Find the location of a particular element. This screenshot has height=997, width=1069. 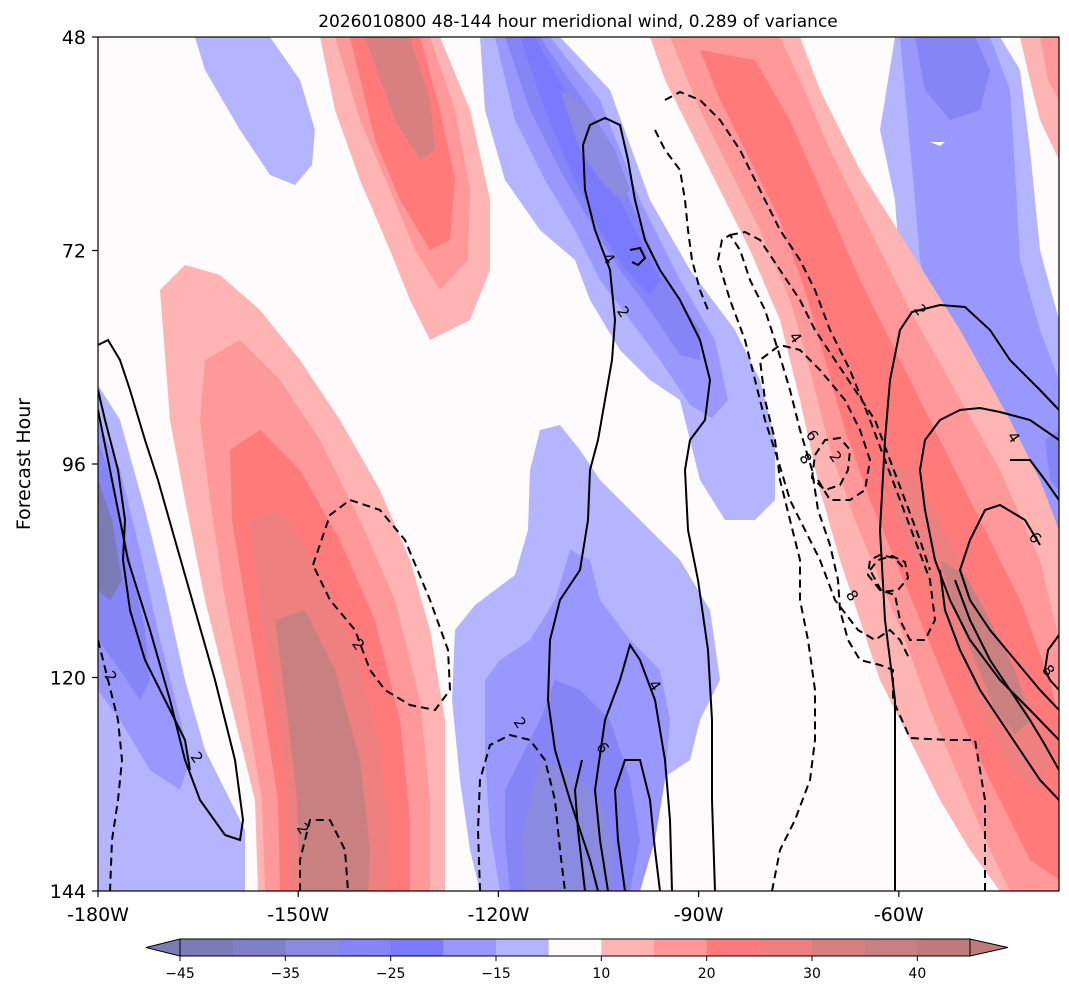

colorbar-tick-label-3: −15 is located at coordinates (496, 974).